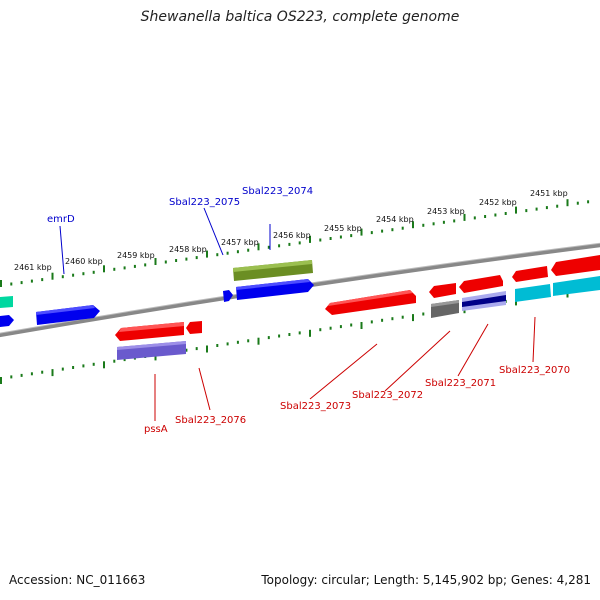  Describe the element at coordinates (481, 284) in the screenshot. I see `gene-sbal223-2071` at that location.